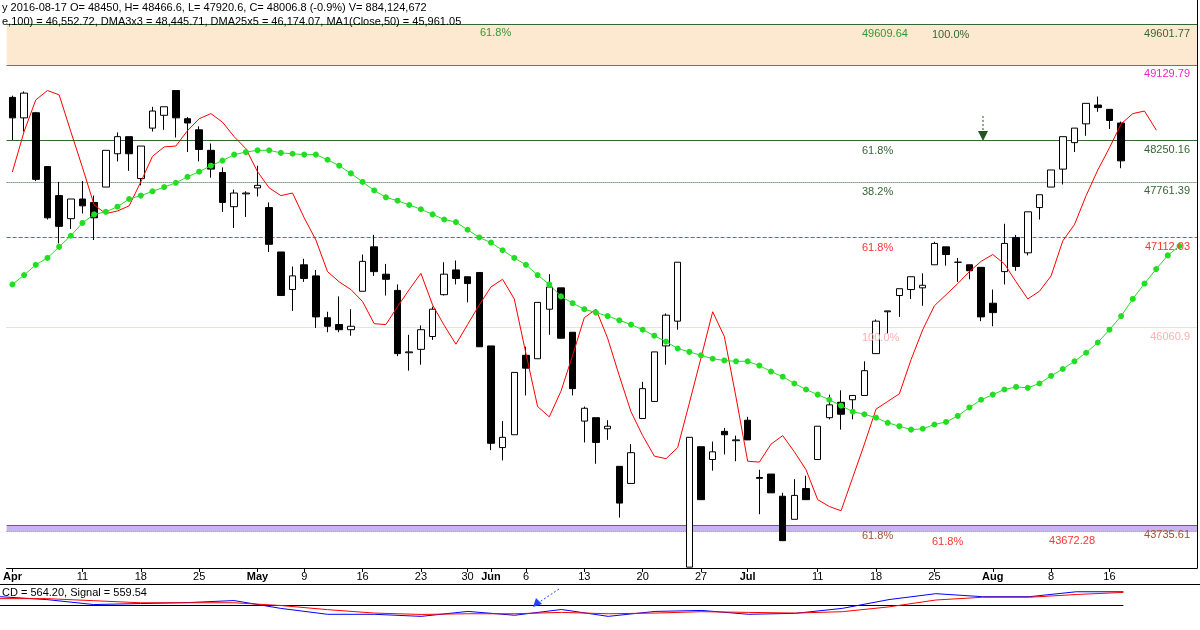 The image size is (1200, 630). Describe the element at coordinates (1051, 575) in the screenshot. I see `x-tick-label: 8` at that location.